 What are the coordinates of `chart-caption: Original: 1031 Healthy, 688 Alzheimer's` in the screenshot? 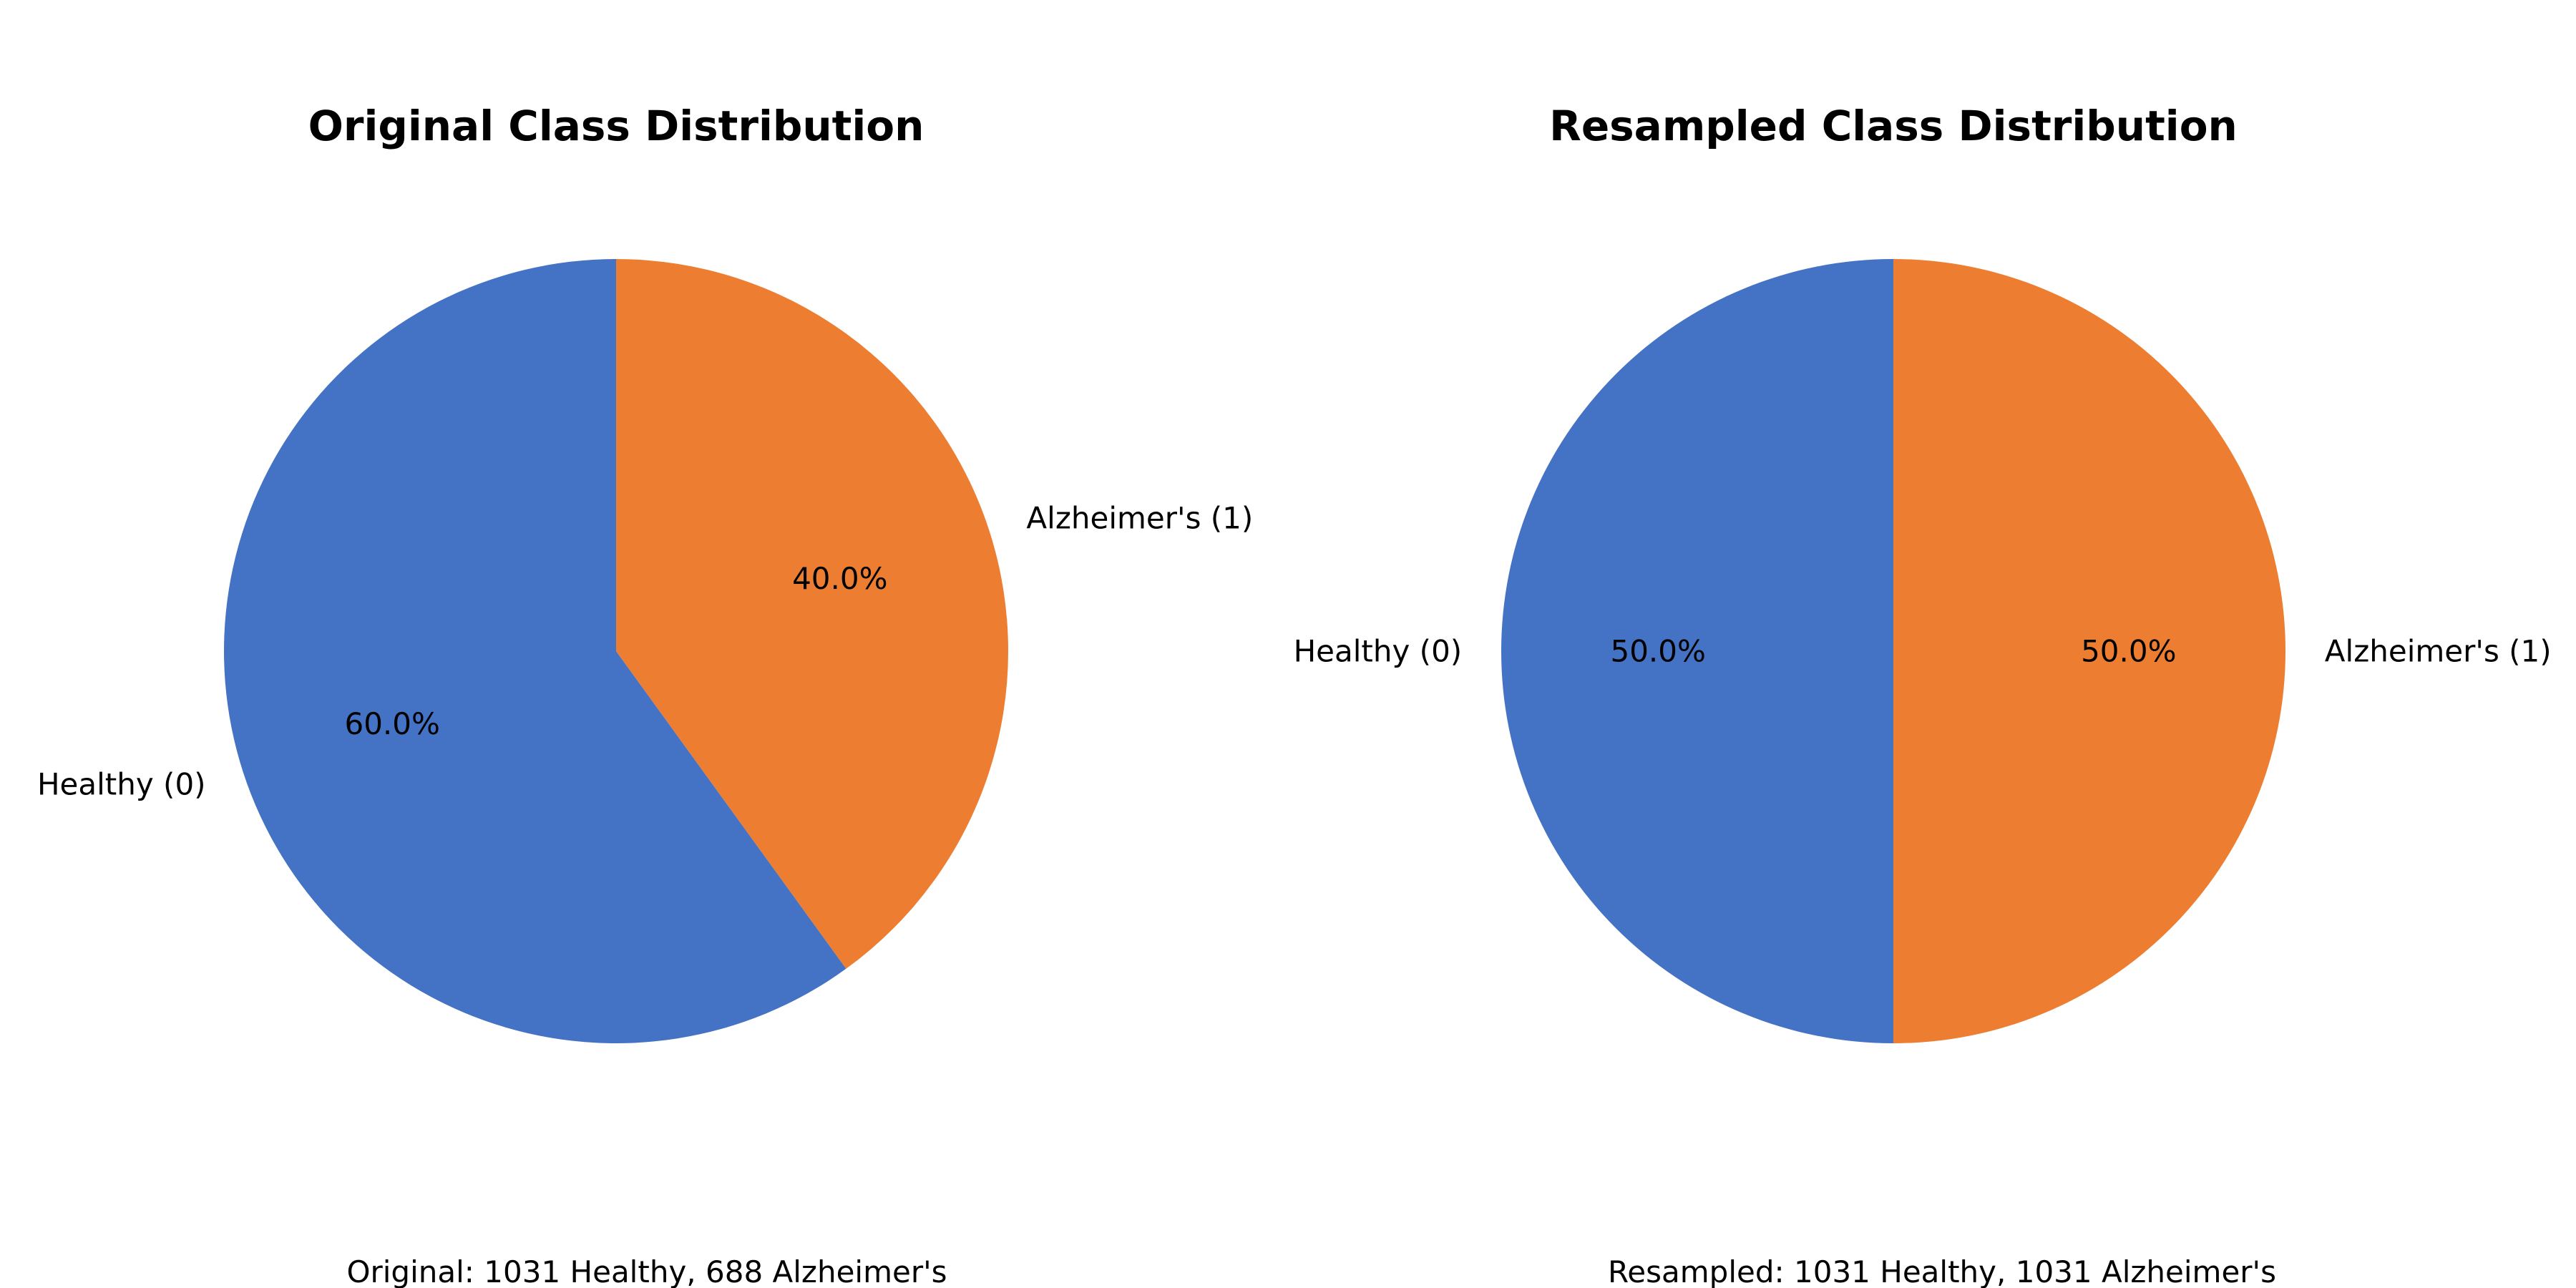 It's located at (646, 1271).